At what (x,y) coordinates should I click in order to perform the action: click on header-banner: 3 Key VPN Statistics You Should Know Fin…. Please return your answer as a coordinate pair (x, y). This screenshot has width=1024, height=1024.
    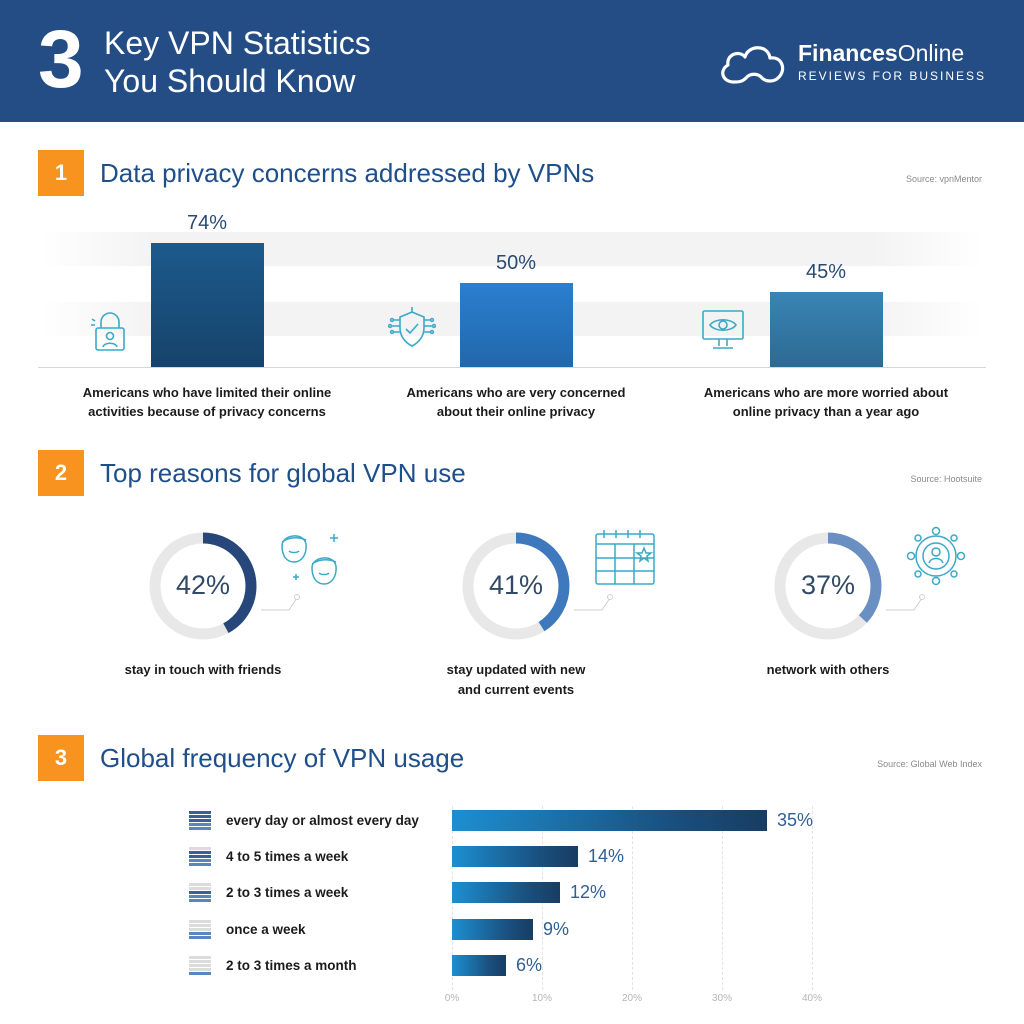
    Looking at the image, I should click on (512, 61).